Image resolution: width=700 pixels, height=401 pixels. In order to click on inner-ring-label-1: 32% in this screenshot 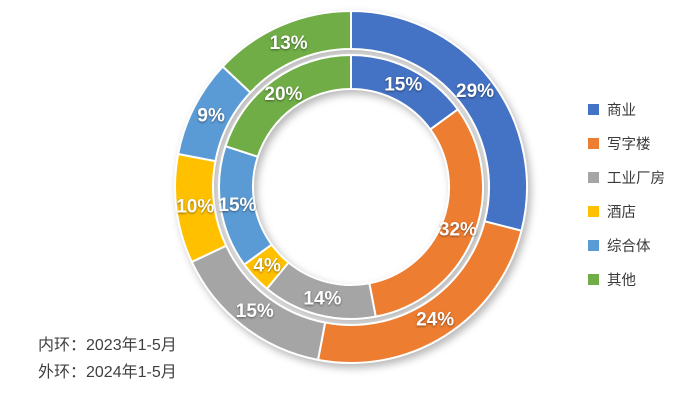, I will do `click(458, 229)`.